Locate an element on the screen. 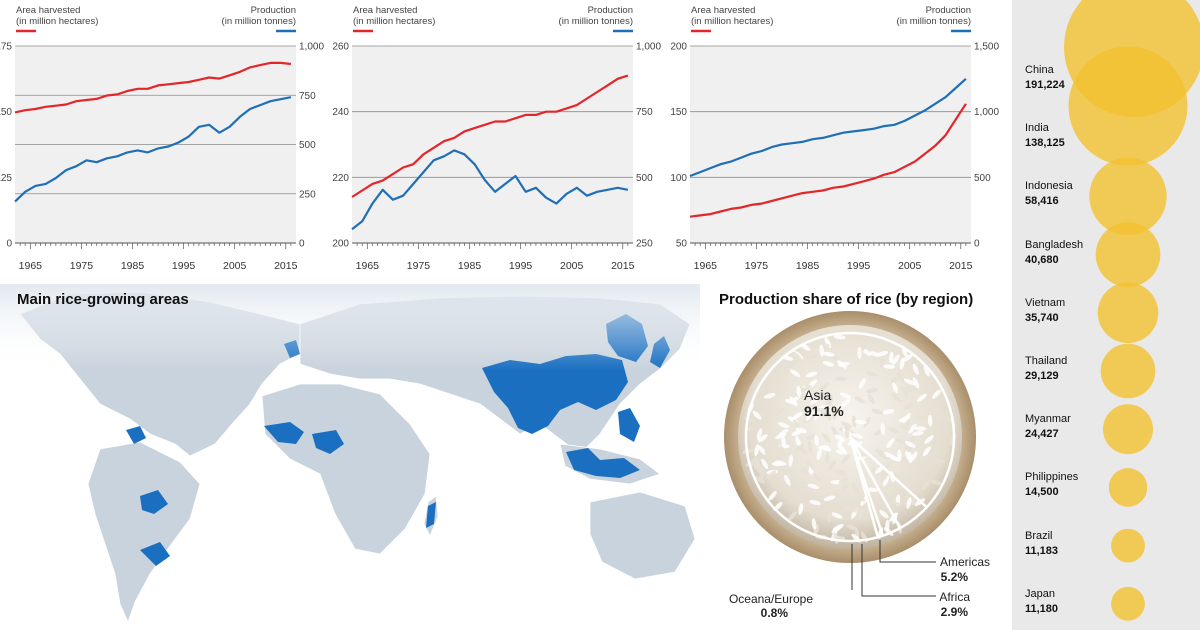 The image size is (1200, 630). bubble-myanmar is located at coordinates (1128, 429).